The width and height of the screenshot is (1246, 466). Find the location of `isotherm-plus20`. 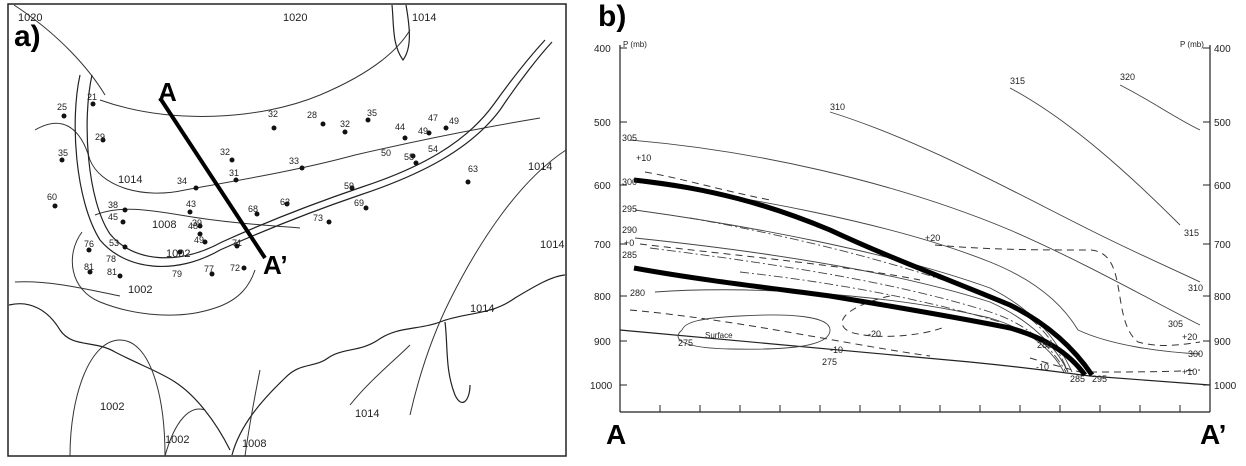

isotherm-plus20 is located at coordinates (1067, 295).